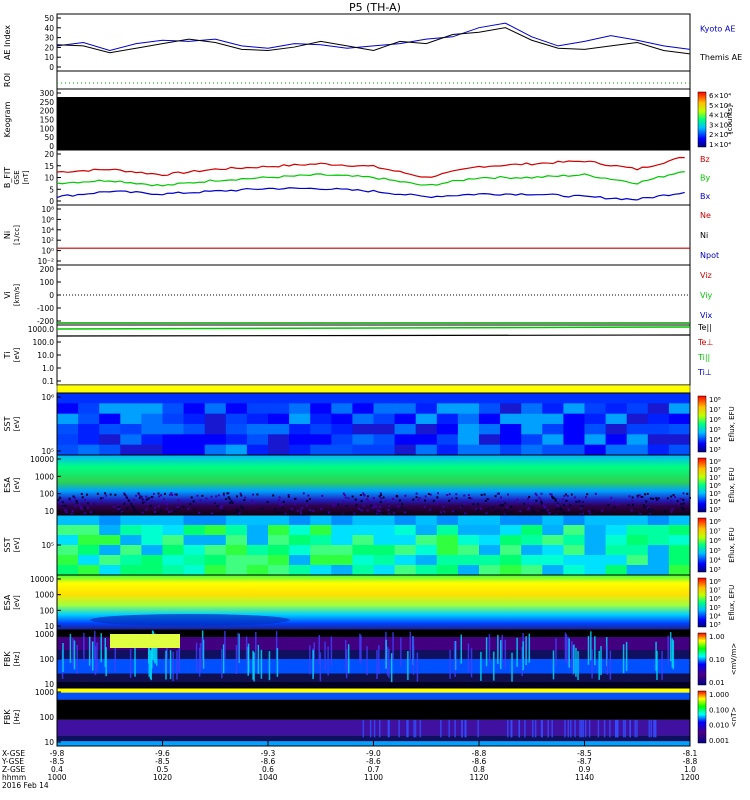 Image resolution: width=750 pixels, height=800 pixels. What do you see at coordinates (732, 484) in the screenshot?
I see `esa1-colorbar-label-group: Eflux, EFU` at bounding box center [732, 484].